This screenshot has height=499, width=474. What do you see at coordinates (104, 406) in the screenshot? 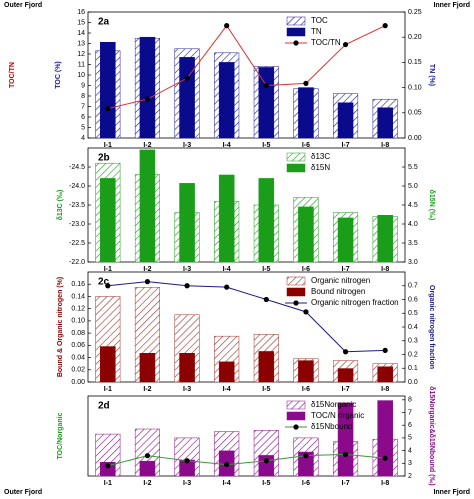
I see `panel-label: 2d` at bounding box center [104, 406].